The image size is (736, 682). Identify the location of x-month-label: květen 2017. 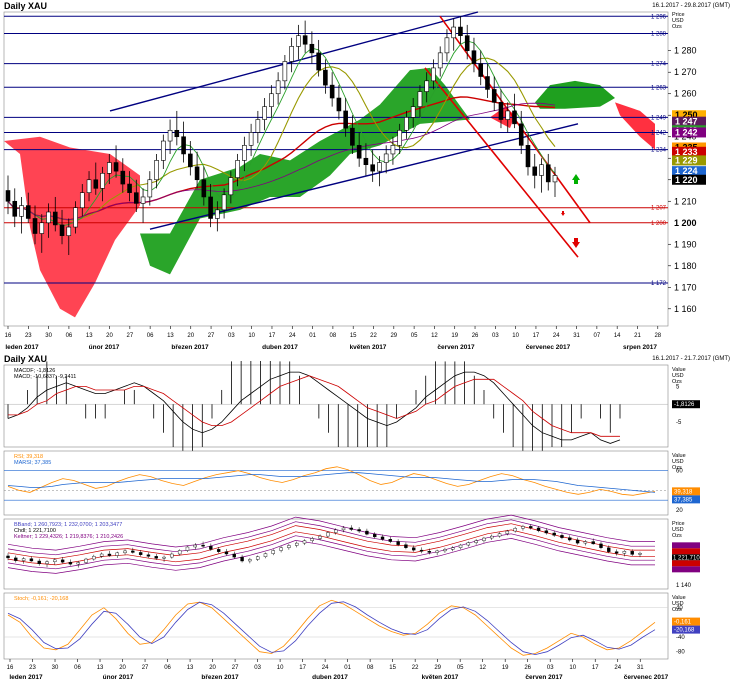
(440, 677).